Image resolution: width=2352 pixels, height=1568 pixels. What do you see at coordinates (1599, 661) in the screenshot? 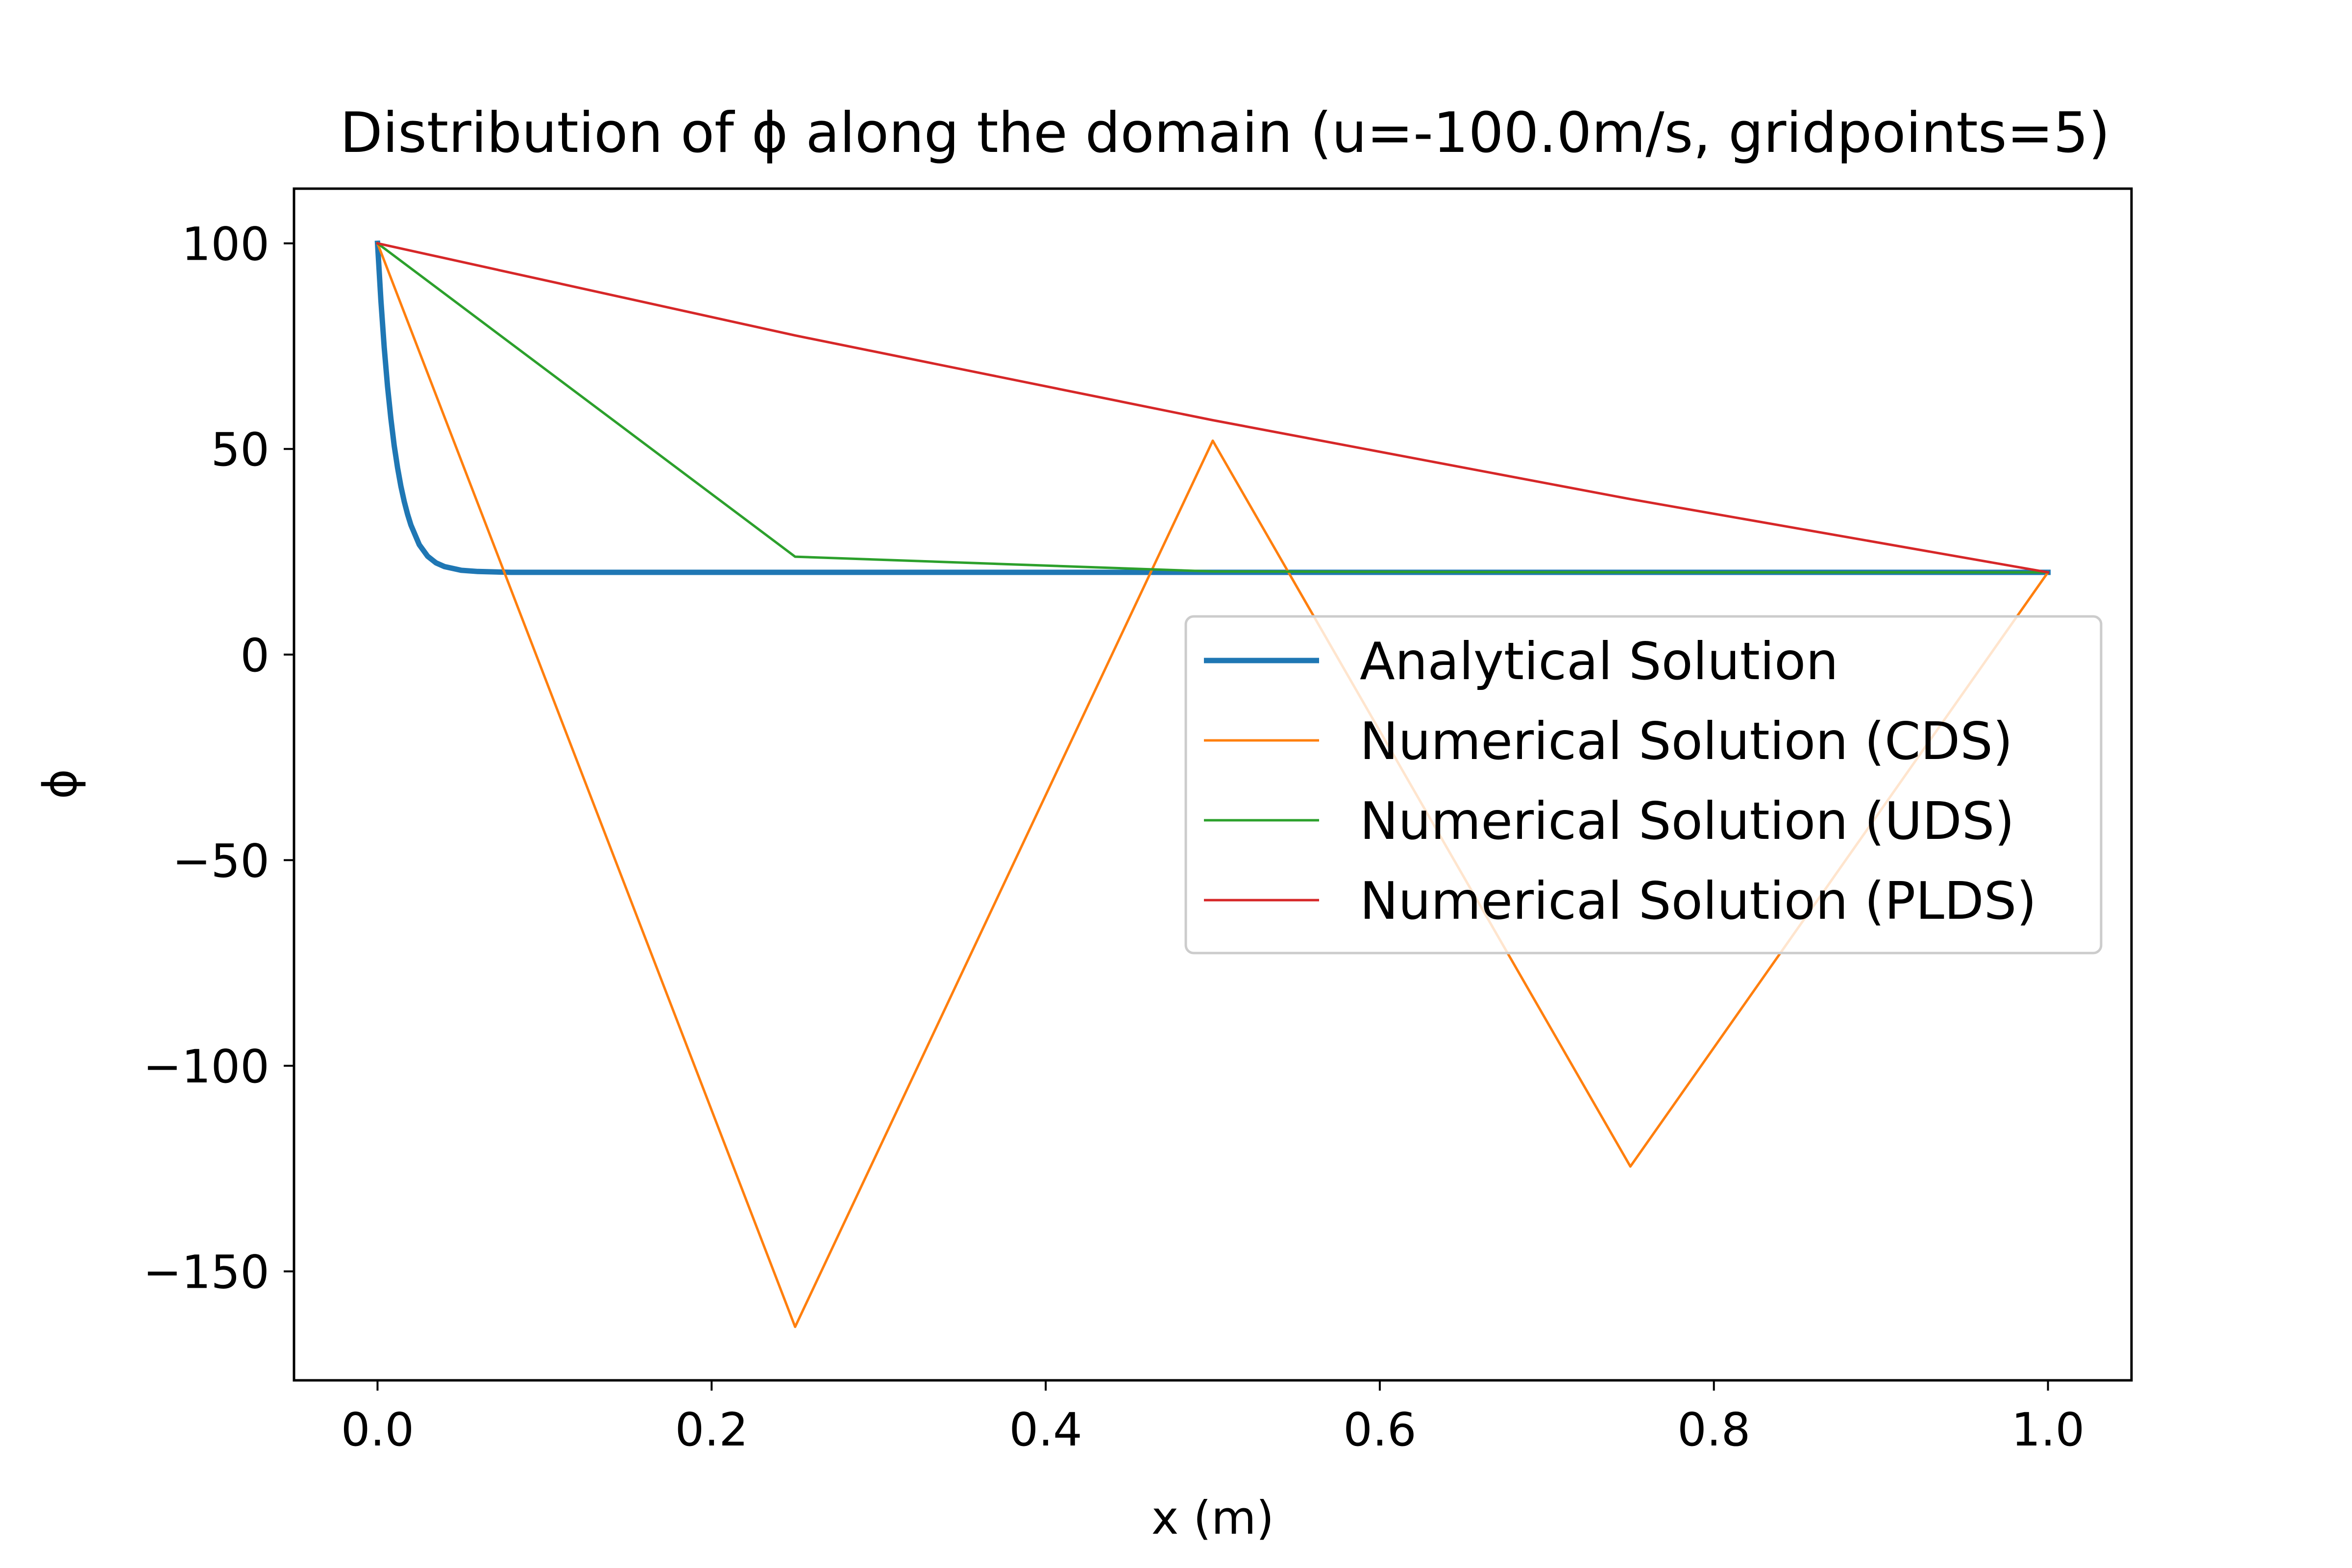
I see `legend-label: Analytical Solution` at bounding box center [1599, 661].